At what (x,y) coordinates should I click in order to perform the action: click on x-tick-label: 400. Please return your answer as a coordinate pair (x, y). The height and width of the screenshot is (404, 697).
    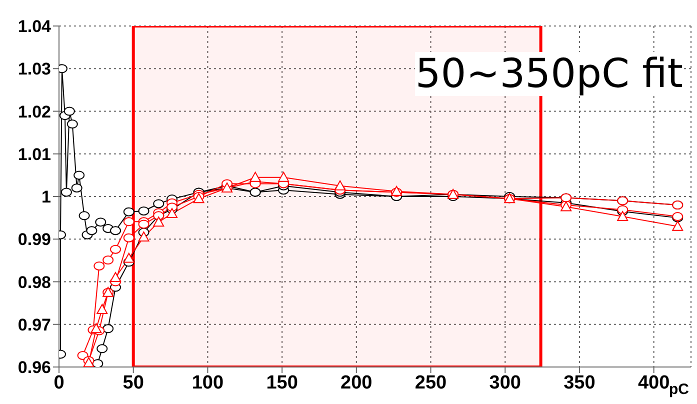
    Looking at the image, I should click on (654, 383).